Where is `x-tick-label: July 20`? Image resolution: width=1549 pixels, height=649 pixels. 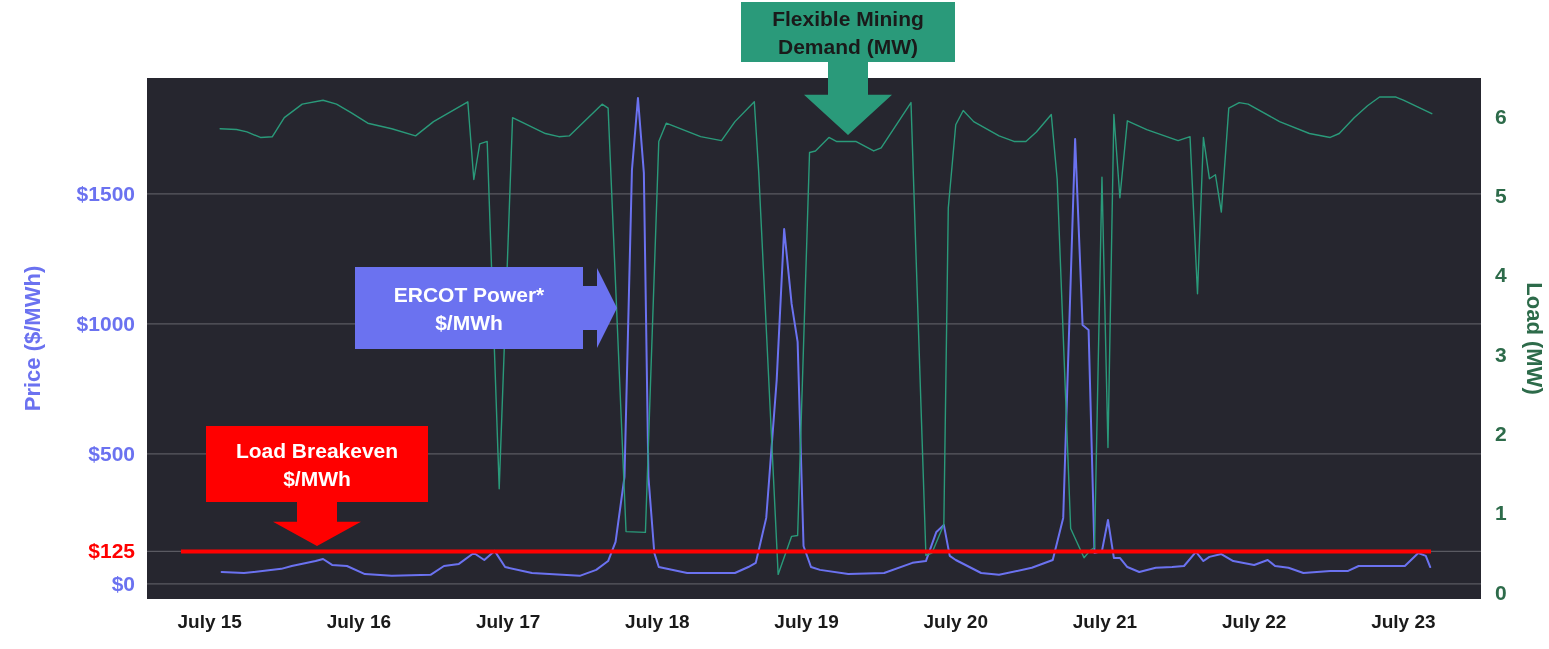
x-tick-label: July 20 is located at coordinates (955, 621).